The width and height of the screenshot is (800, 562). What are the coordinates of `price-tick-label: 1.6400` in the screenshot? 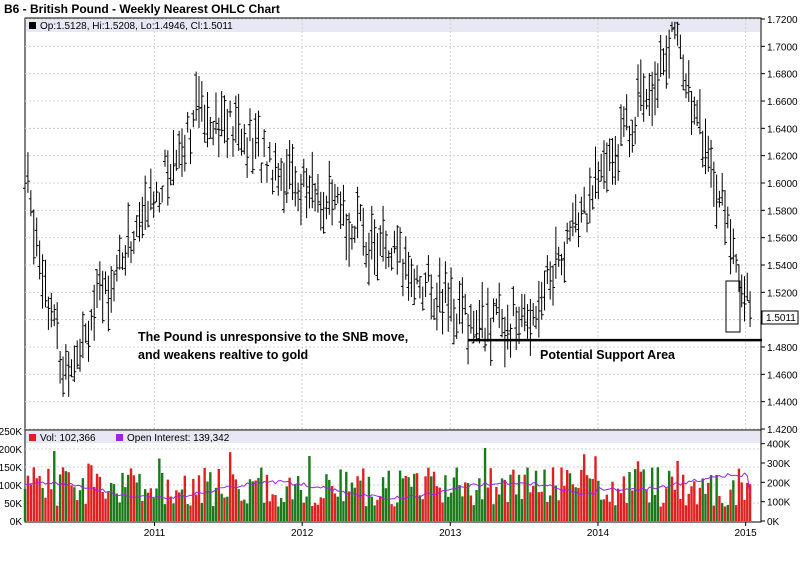 It's located at (782, 129).